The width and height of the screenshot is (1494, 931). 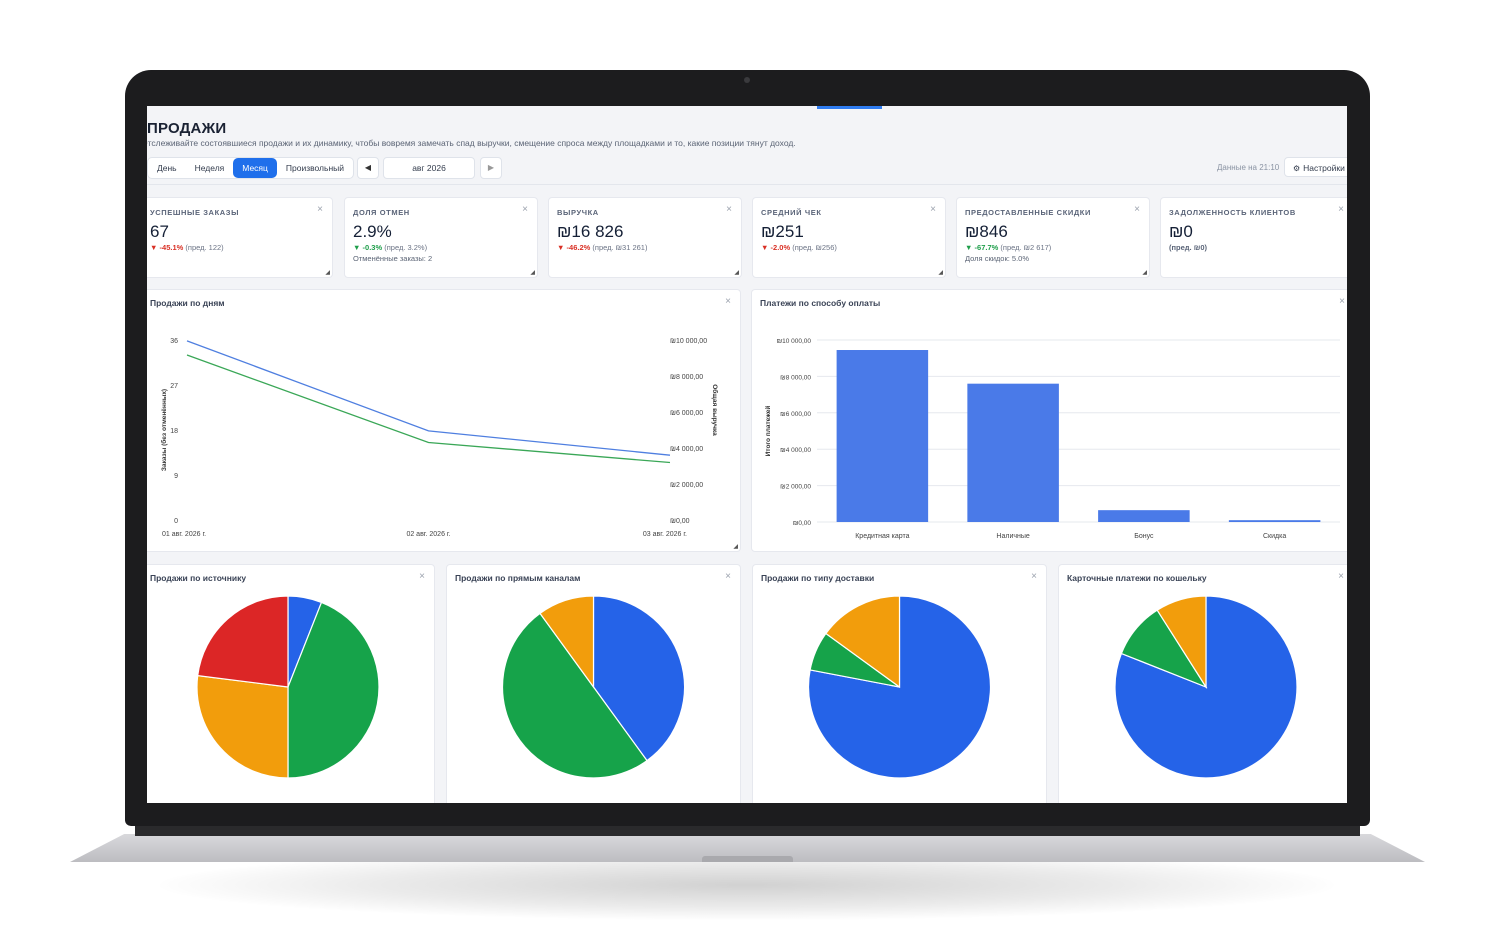 I want to click on kpi-label: ВЫРУЧКА, so click(x=578, y=212).